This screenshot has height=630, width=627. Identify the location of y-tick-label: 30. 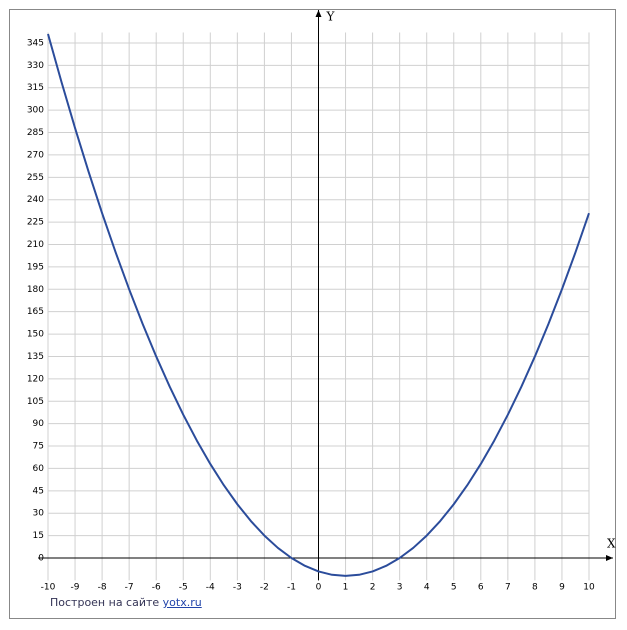
(39, 514).